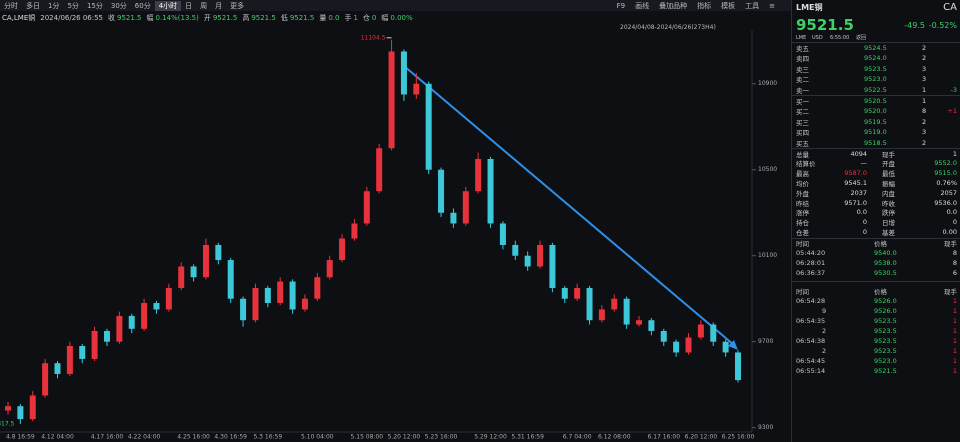  Describe the element at coordinates (888, 183) in the screenshot. I see `stat-label: 振幅` at that location.